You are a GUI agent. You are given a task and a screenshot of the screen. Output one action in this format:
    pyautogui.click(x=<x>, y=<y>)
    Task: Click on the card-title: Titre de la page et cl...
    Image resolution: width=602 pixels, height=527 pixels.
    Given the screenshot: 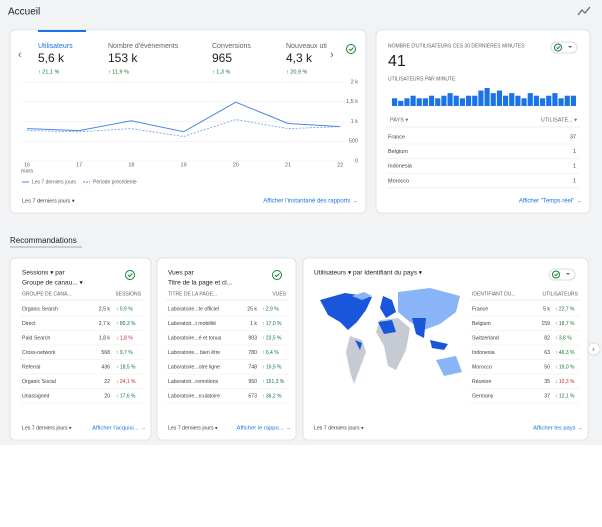 What is the action you would take?
    pyautogui.click(x=200, y=283)
    